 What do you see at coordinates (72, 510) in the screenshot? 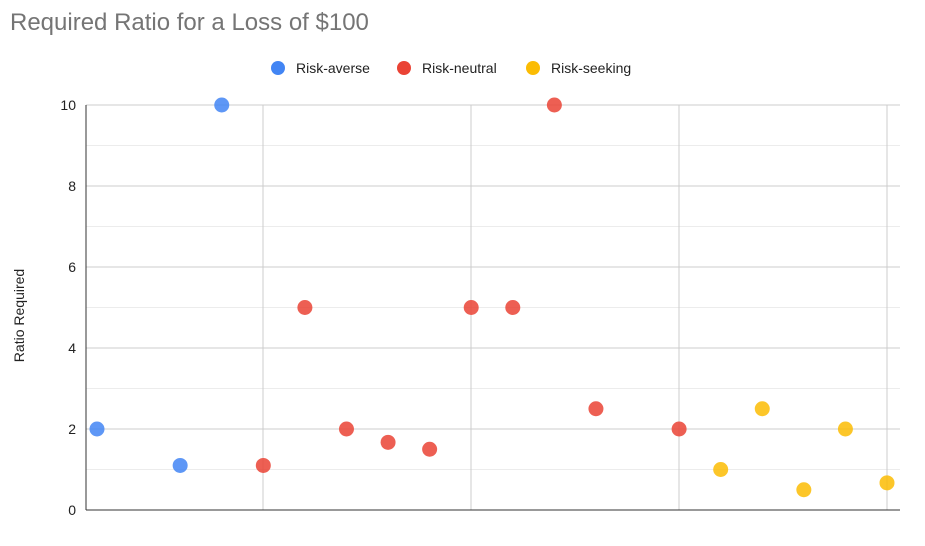
I see `y-tick-label: 0` at bounding box center [72, 510].